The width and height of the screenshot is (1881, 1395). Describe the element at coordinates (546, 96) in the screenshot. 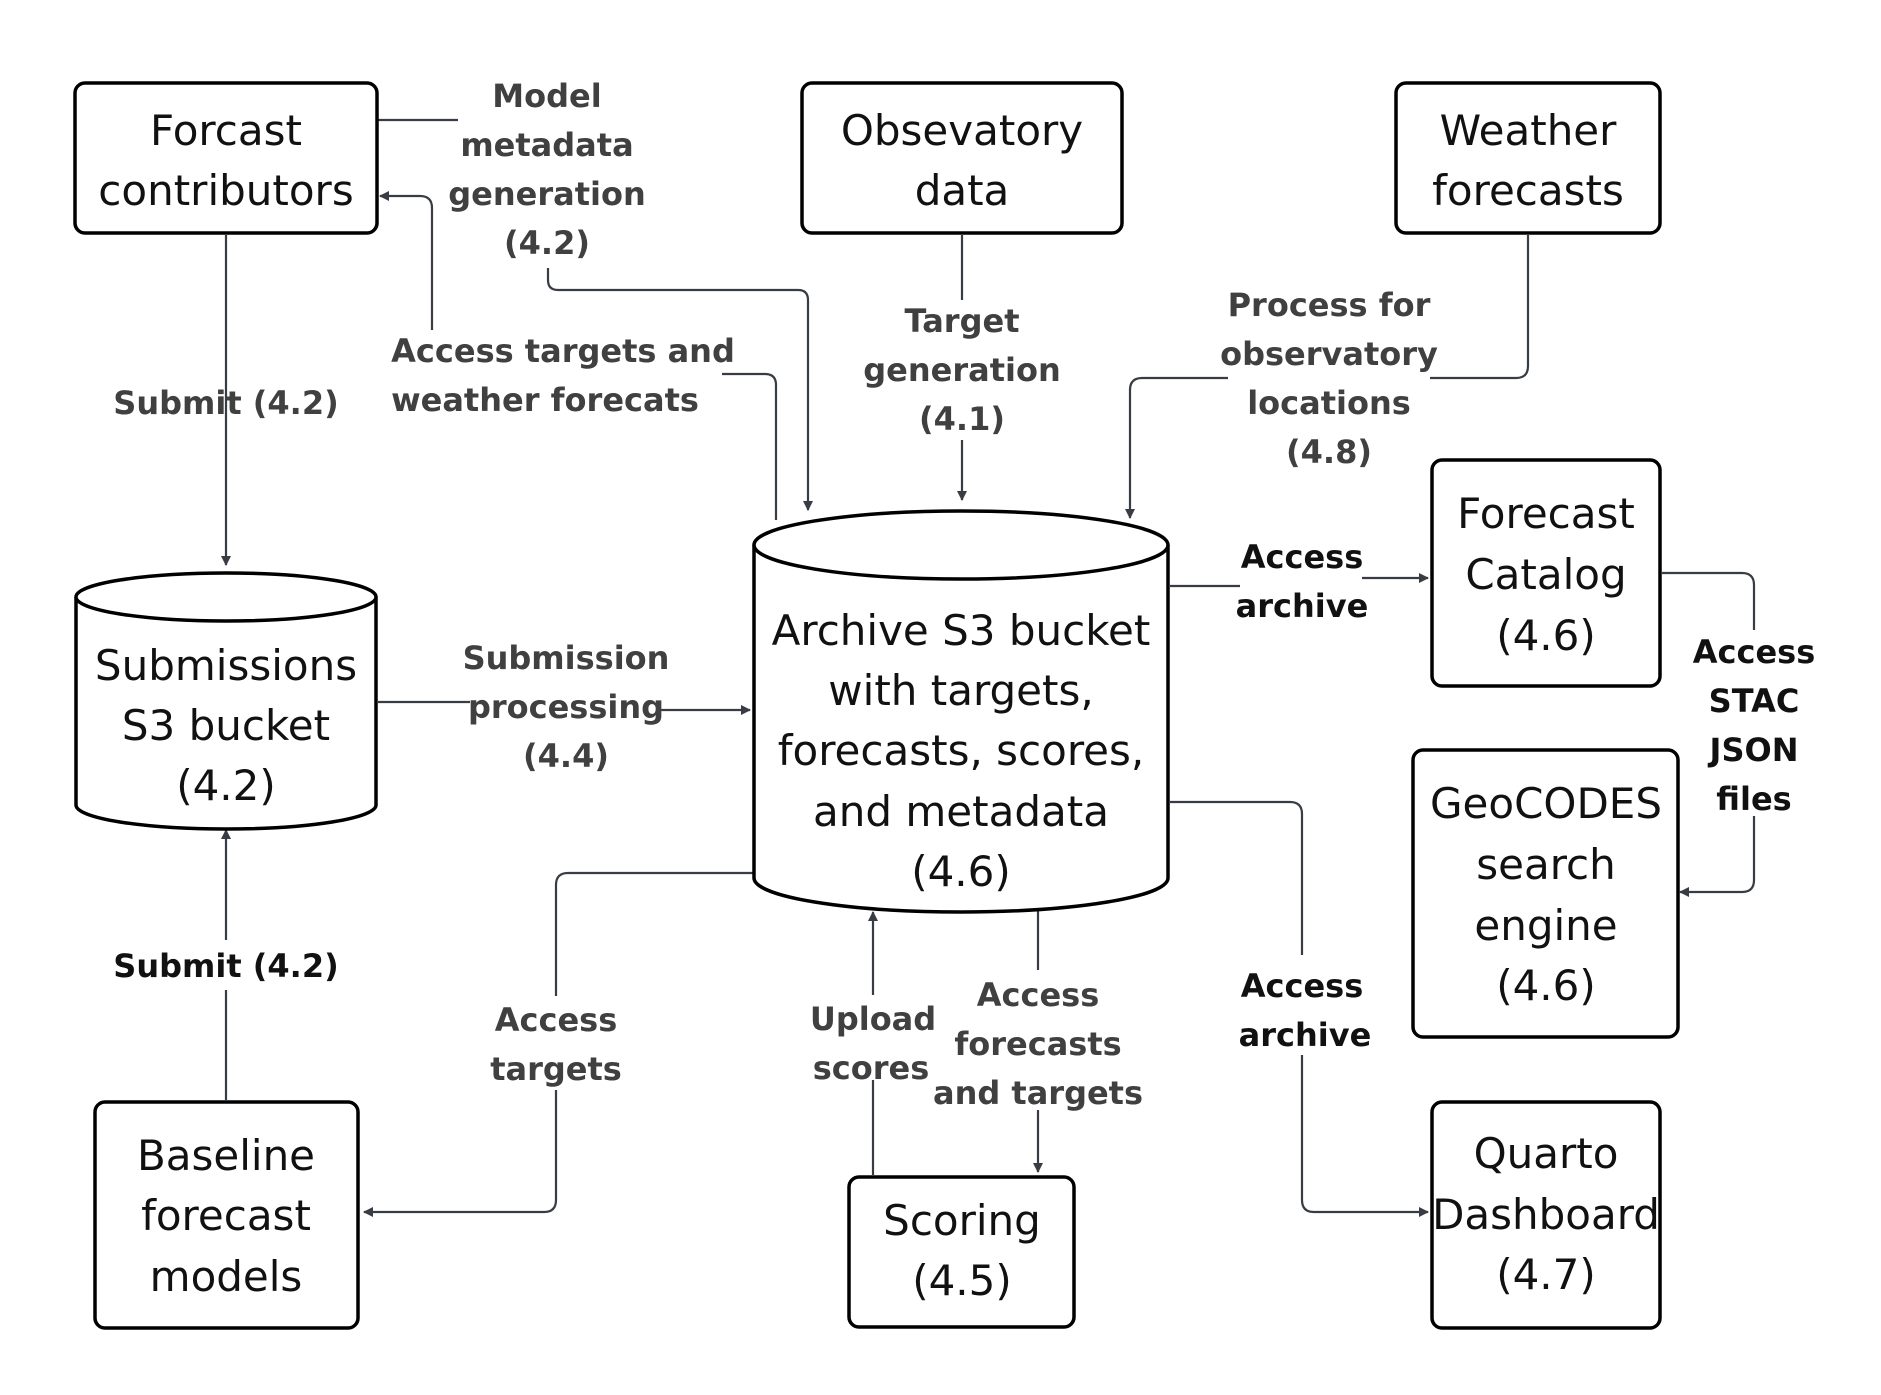

I see `label-model-metadata-line-1: Model` at that location.